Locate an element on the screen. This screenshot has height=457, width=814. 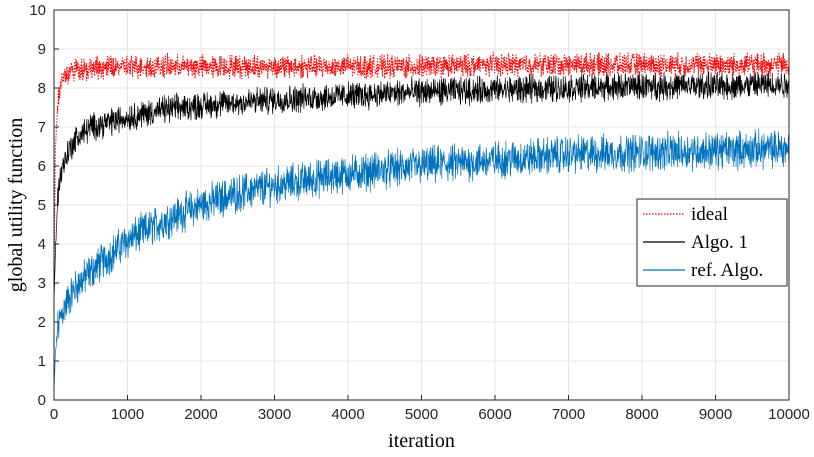
y-tick-label: 7 is located at coordinates (42, 127).